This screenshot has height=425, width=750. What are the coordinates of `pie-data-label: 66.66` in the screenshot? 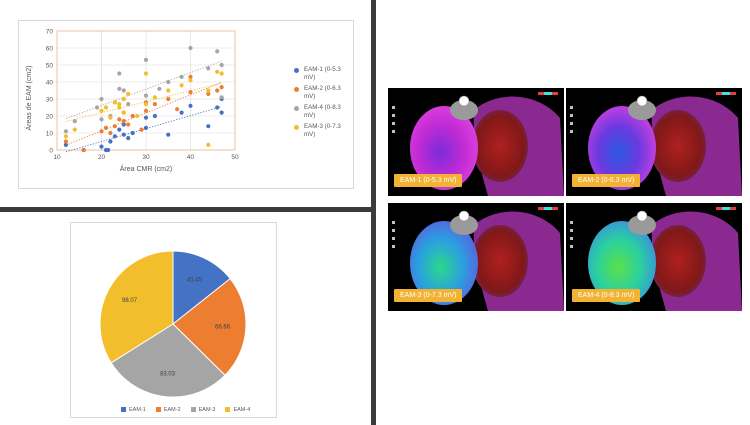 It's located at (223, 328).